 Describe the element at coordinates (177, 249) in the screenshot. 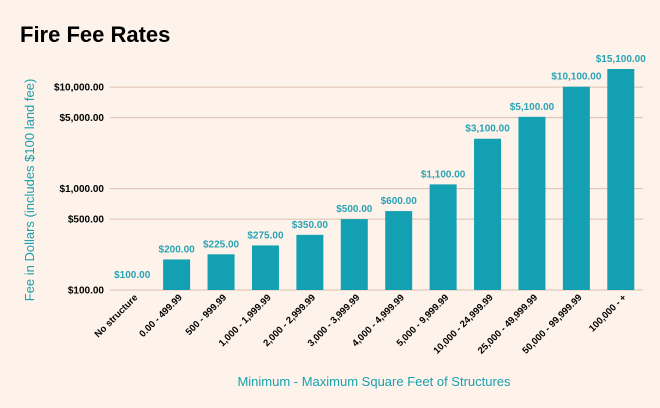

I see `data-label-1: $200.00` at that location.